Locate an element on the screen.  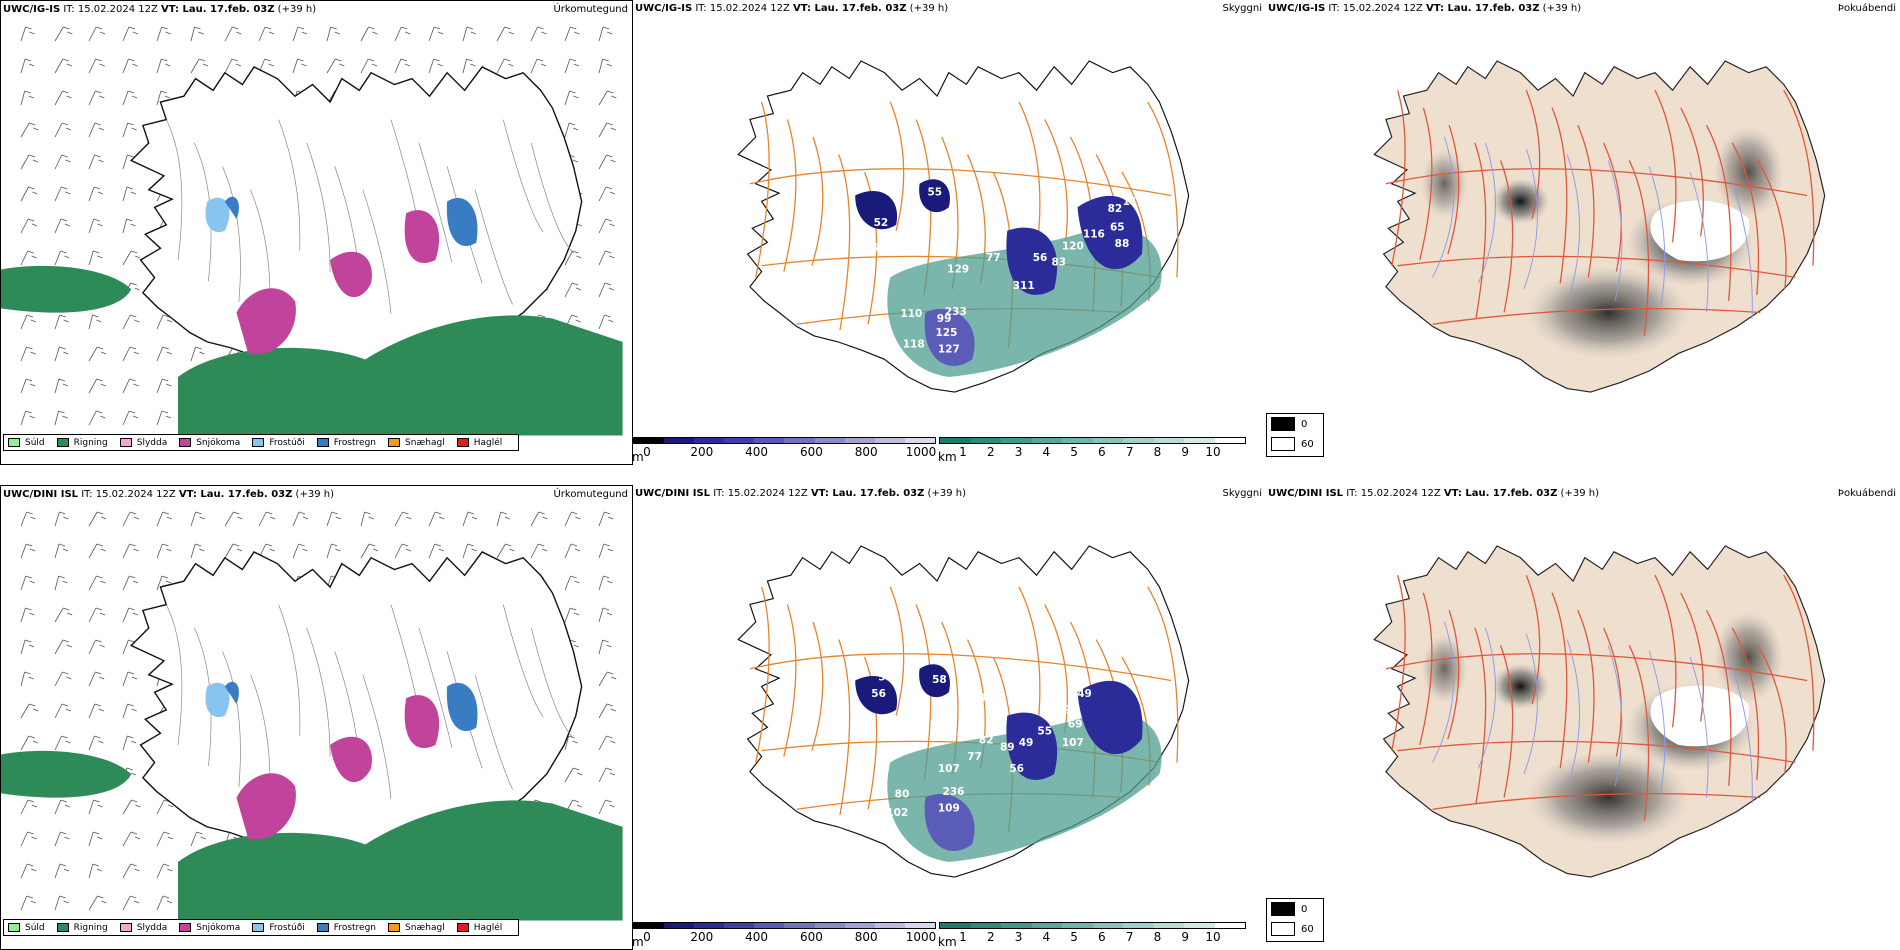
fog-legend-swatch is located at coordinates (1283, 444).